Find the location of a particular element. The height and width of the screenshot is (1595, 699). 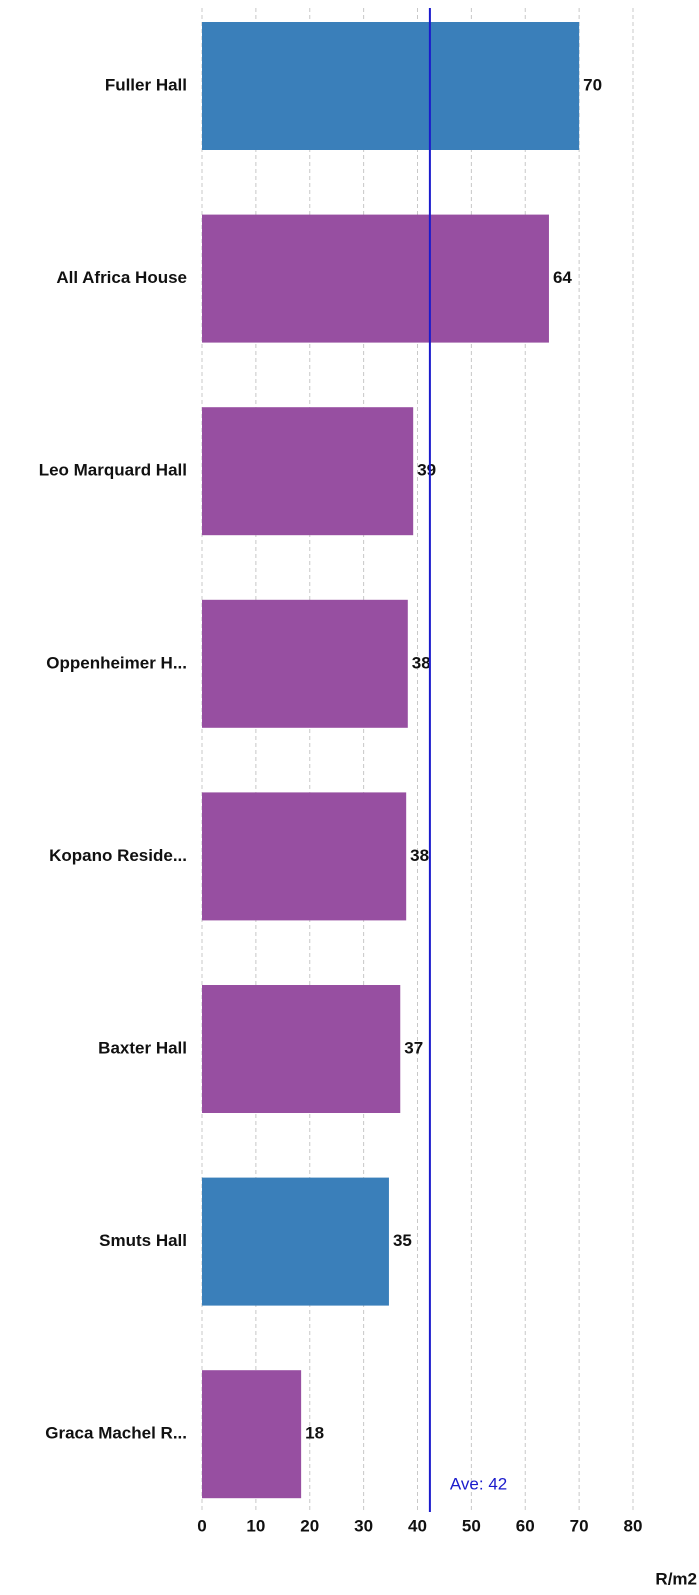

x-tick-label: 40 is located at coordinates (417, 1525).